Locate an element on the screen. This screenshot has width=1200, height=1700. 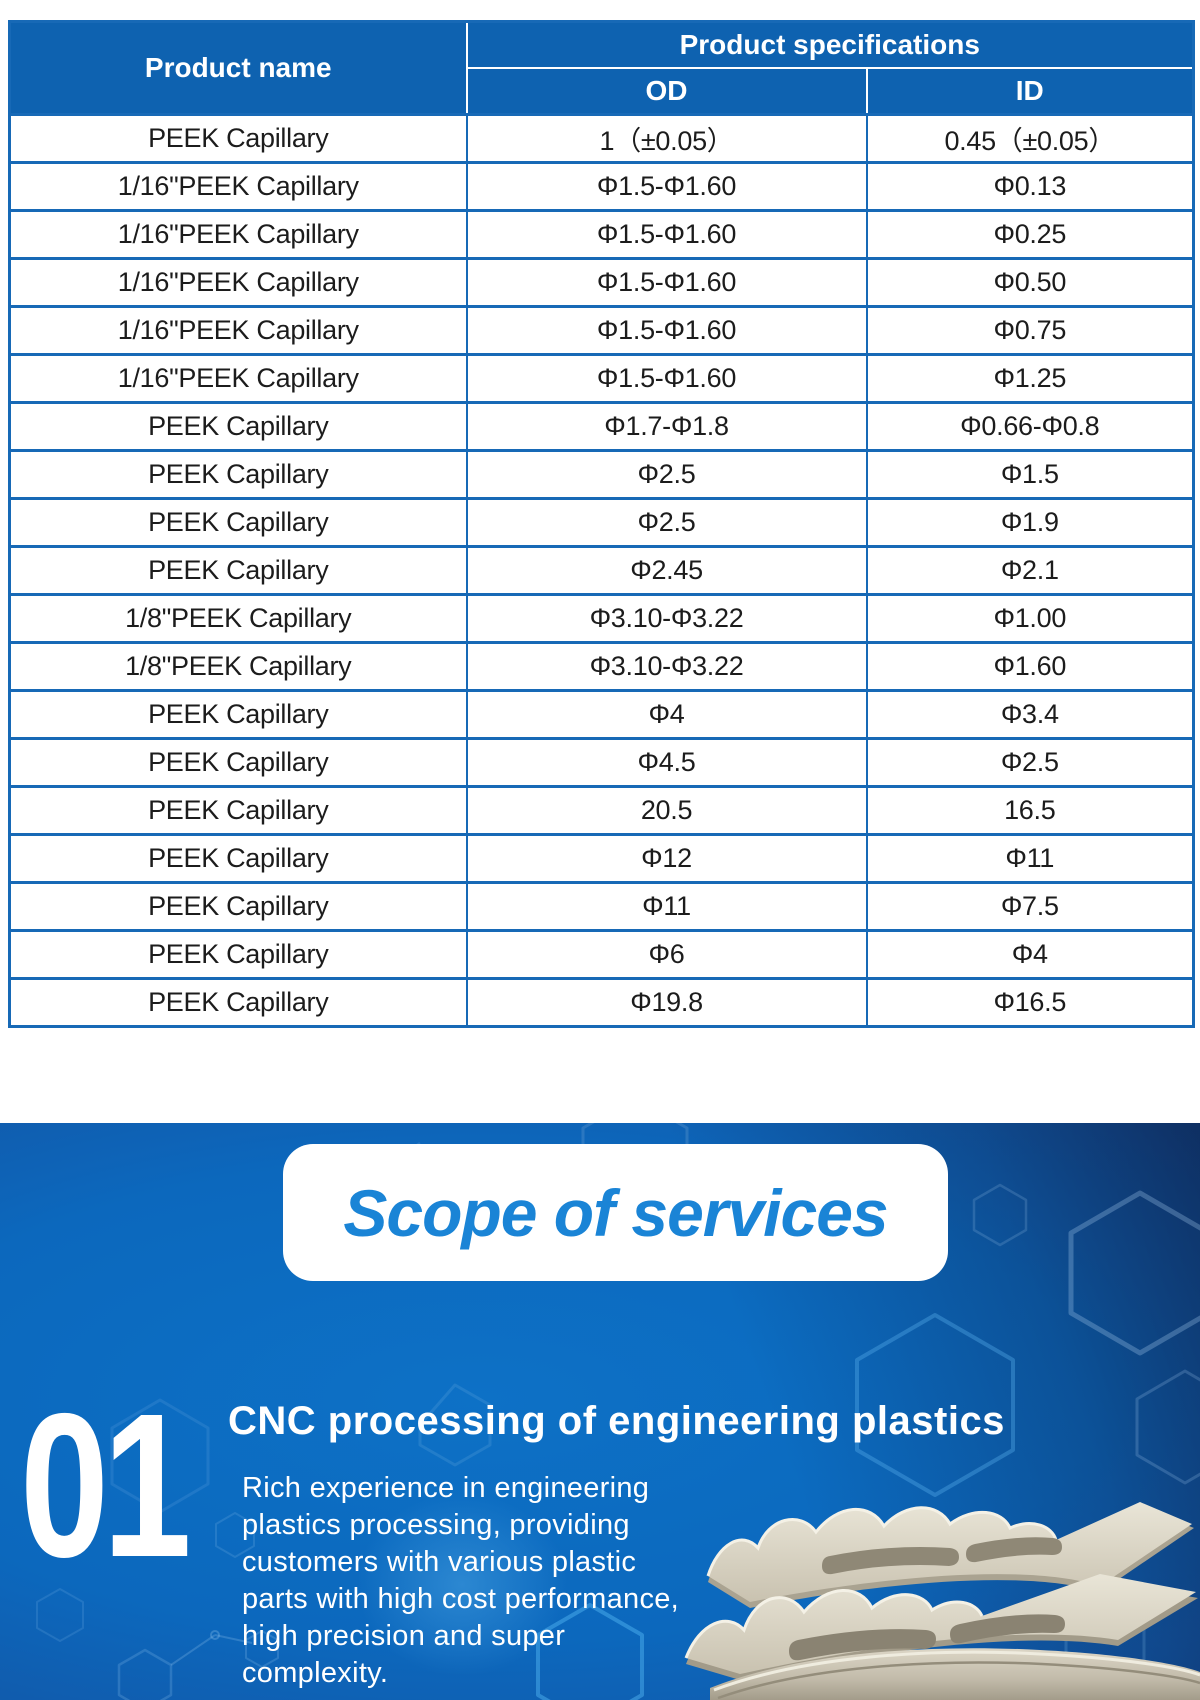
table-row: 1/16"PEEK Capillary Φ1.5-Φ1.60 Φ0.75 is located at coordinates (601, 330).